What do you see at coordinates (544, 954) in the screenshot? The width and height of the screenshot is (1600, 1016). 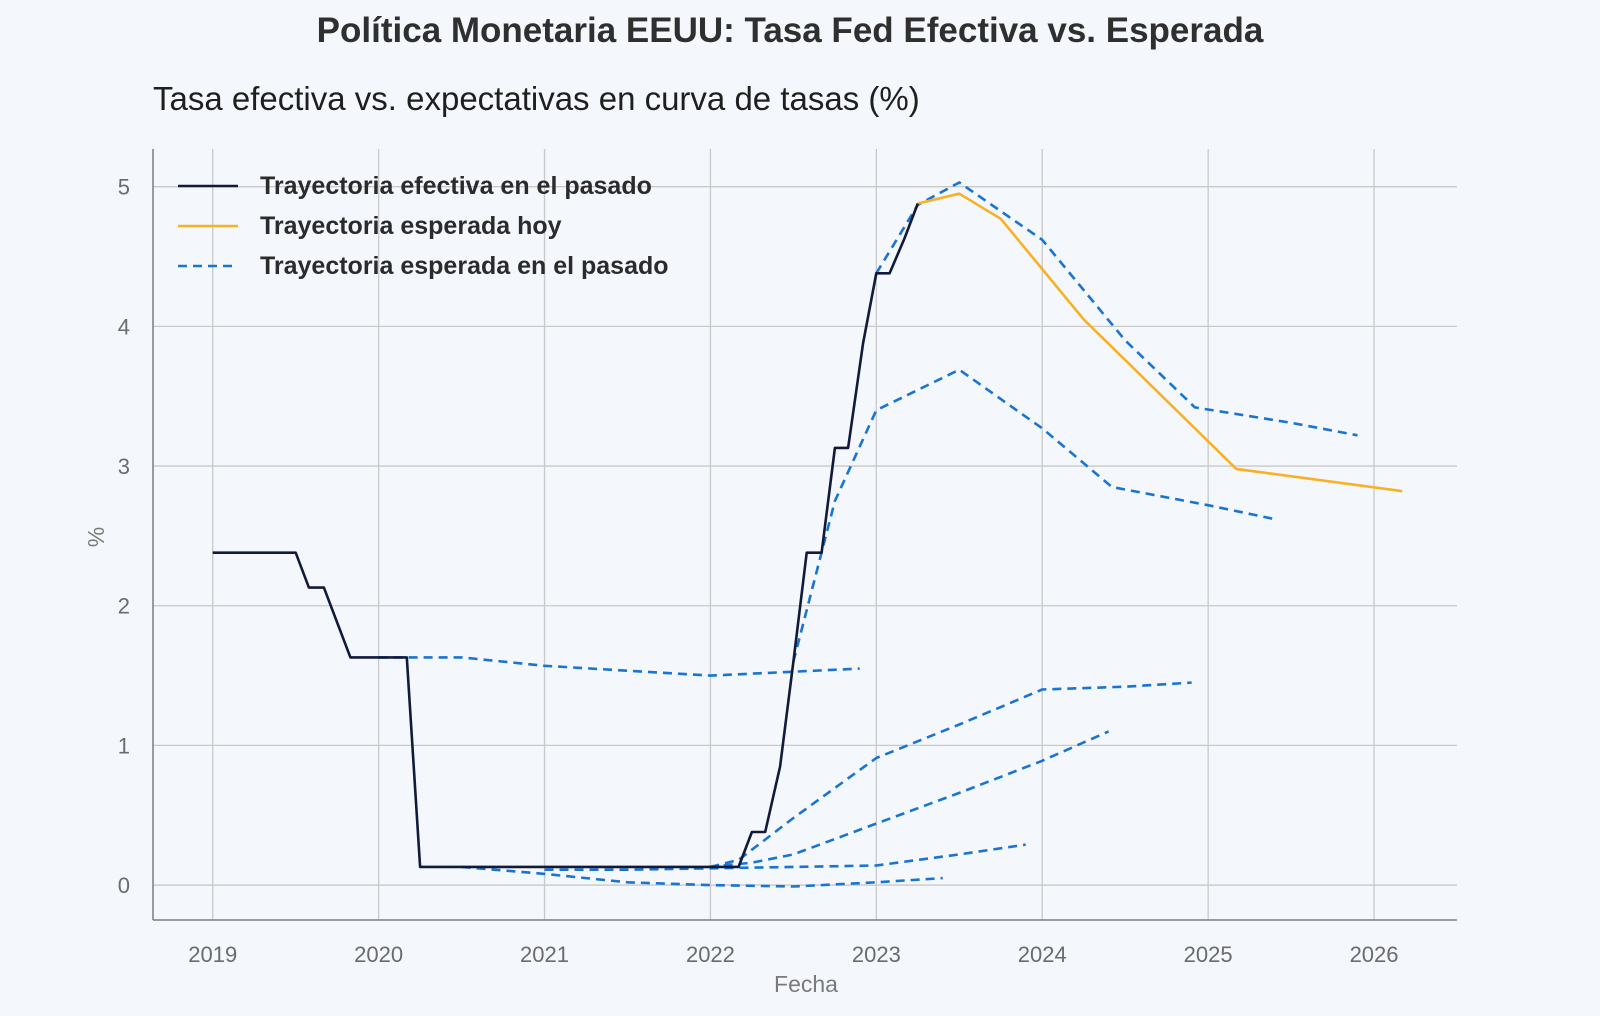 I see `x-tick-label-2021: 2021` at bounding box center [544, 954].